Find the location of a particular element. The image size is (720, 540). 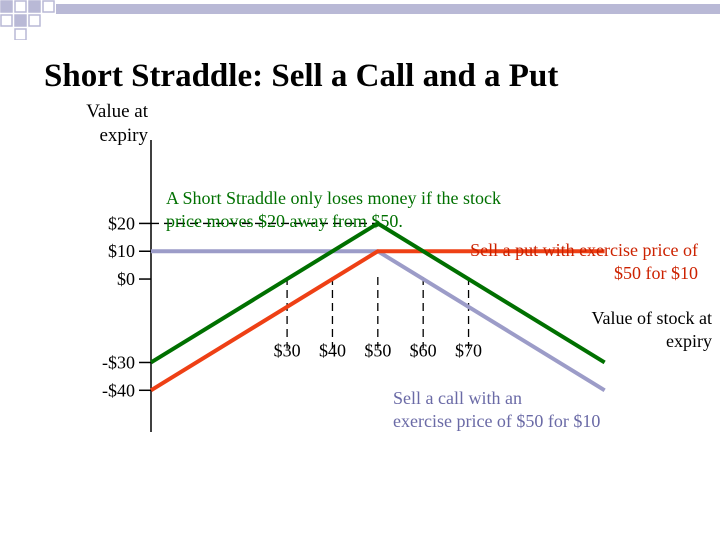

x-tick-label: $50 is located at coordinates (377, 351).